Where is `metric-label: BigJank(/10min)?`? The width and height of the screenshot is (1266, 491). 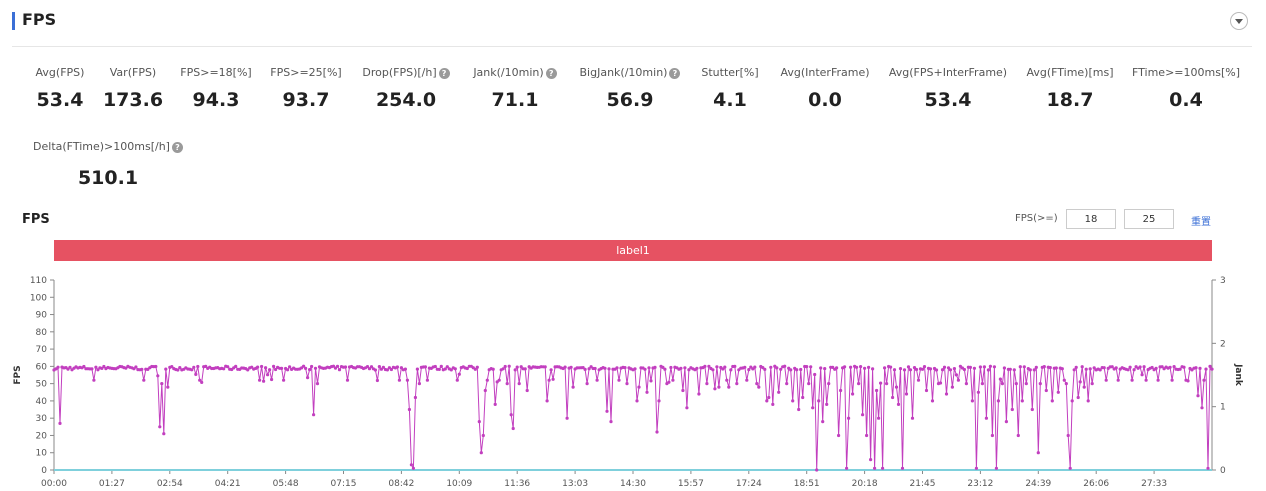
metric-label: BigJank(/10min)? is located at coordinates (630, 72).